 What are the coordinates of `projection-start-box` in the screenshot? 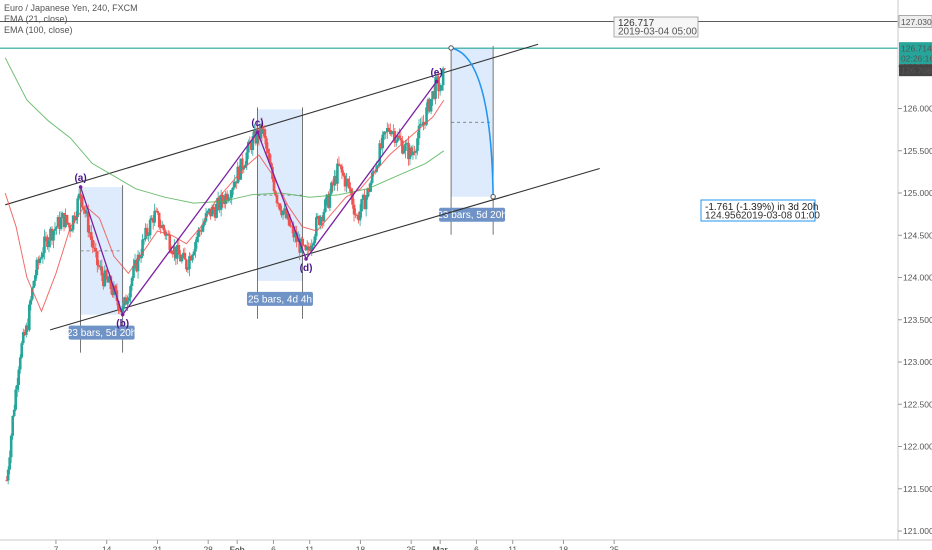 It's located at (656, 27).